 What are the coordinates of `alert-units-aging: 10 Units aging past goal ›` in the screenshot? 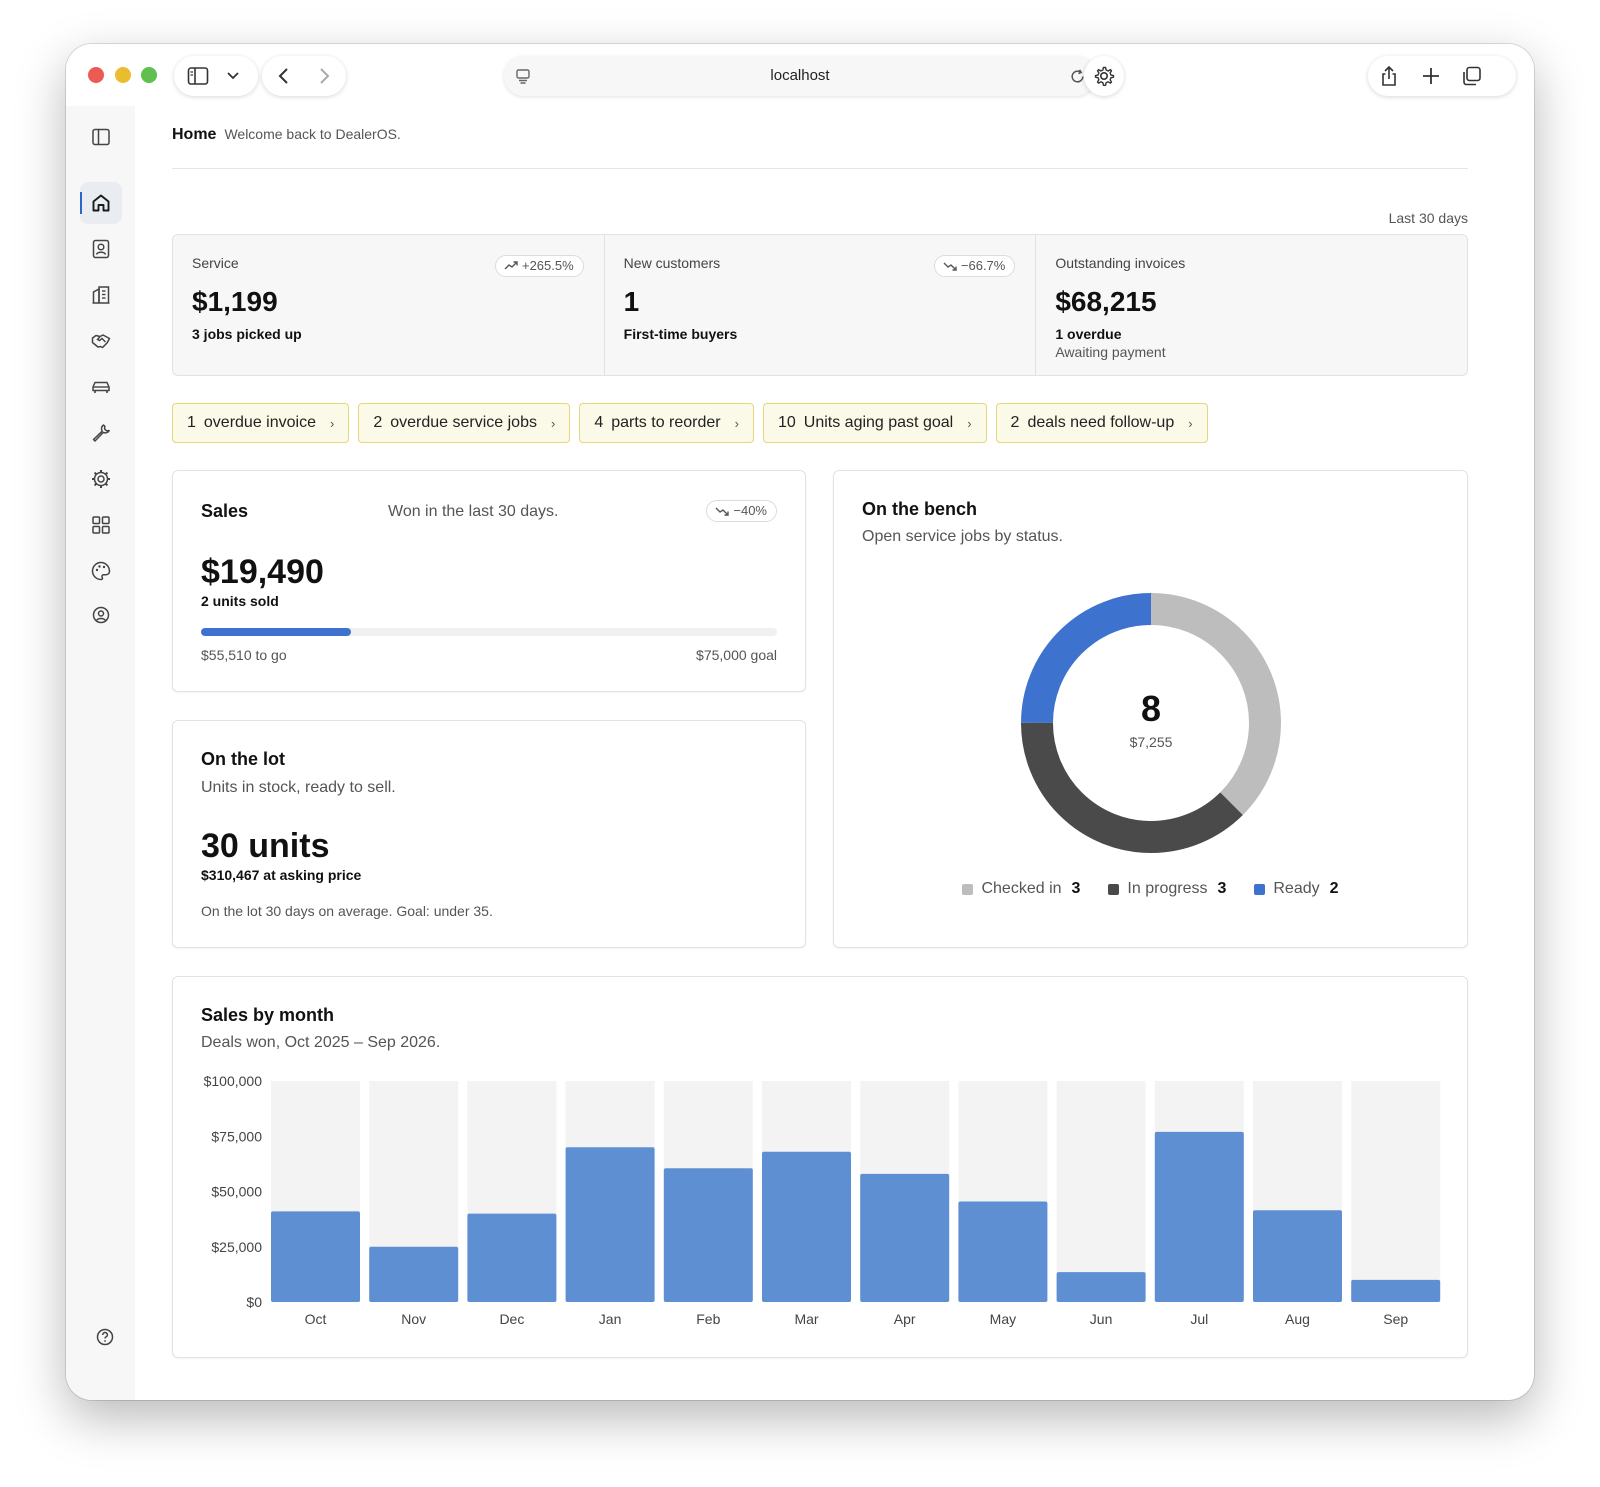 It's located at (874, 423).